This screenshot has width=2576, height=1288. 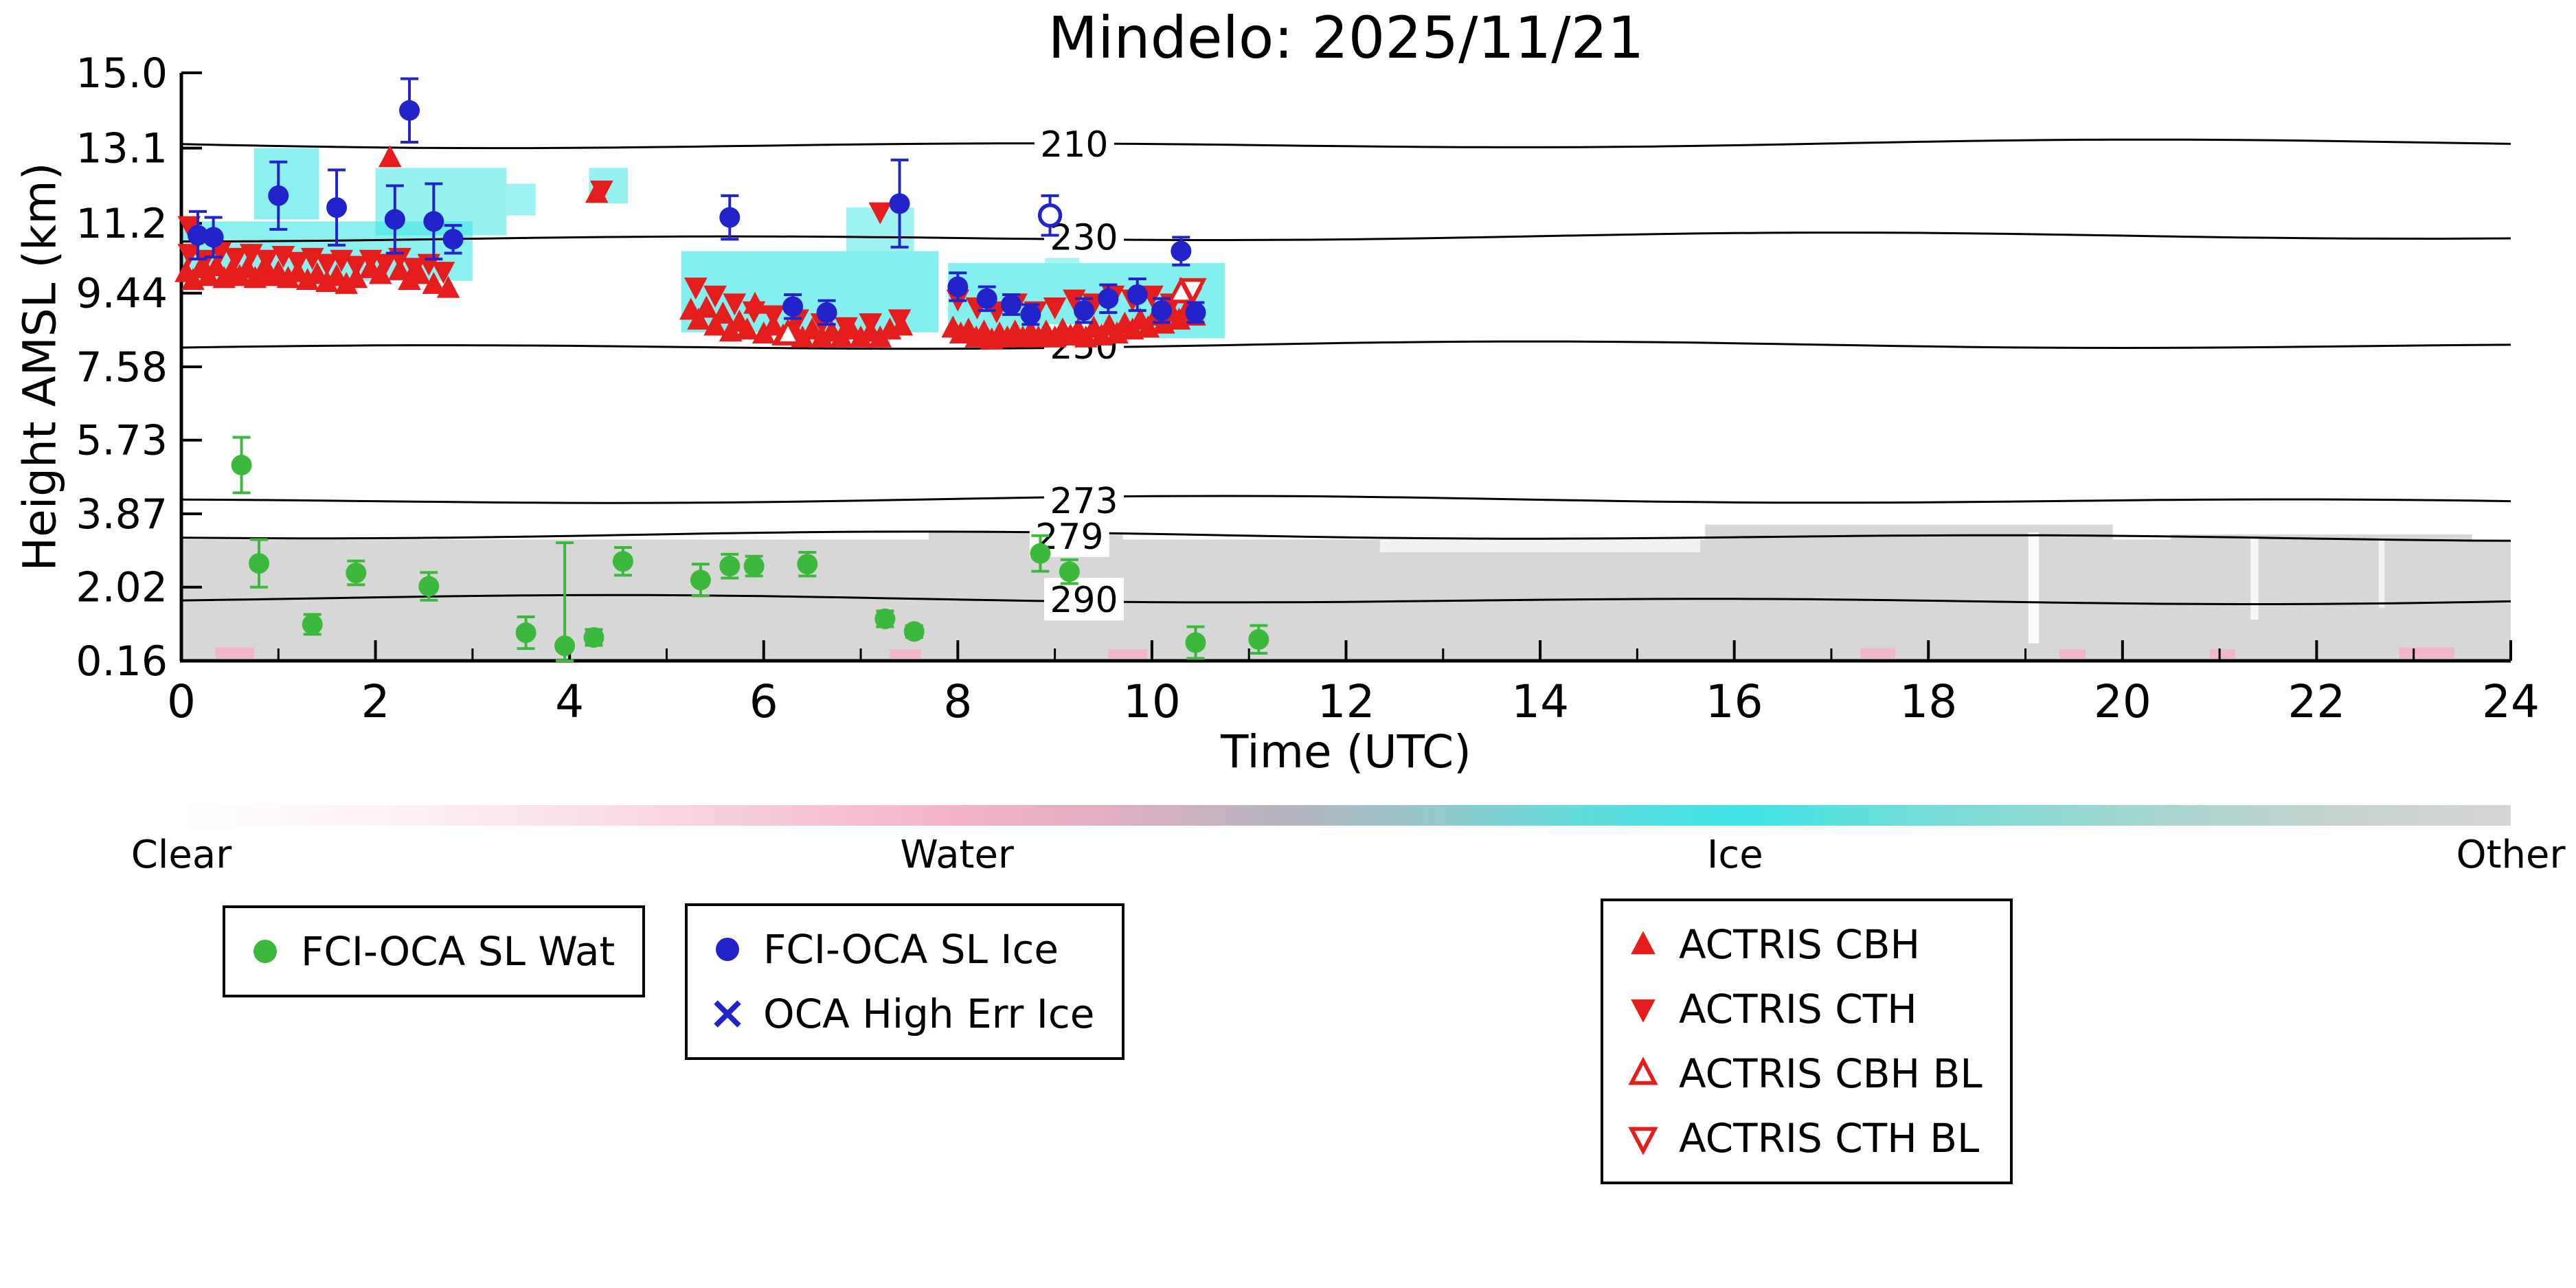 What do you see at coordinates (122, 149) in the screenshot?
I see `svg-text: 13.1` at bounding box center [122, 149].